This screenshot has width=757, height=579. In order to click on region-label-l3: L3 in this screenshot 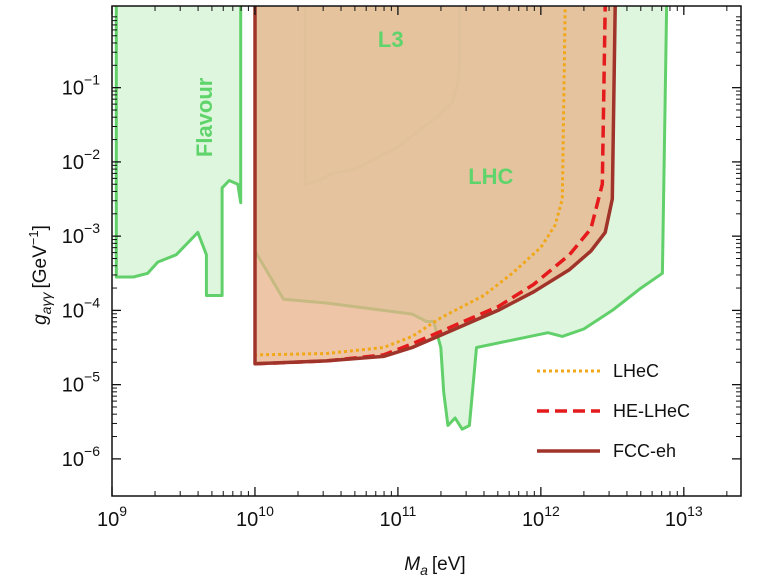, I will do `click(391, 39)`.